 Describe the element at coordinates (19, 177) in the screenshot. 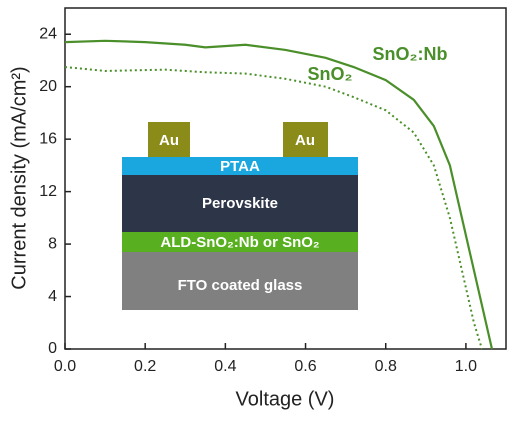

I see `y-axis-title: Current density (mA/cm²)` at that location.